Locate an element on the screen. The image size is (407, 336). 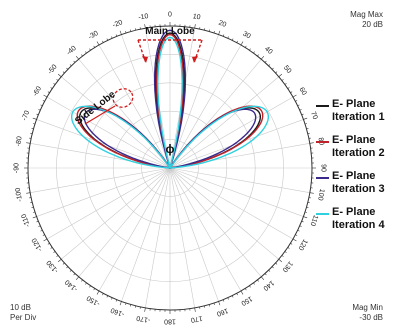
angle-tick-label: -140 is located at coordinates (71, 285).